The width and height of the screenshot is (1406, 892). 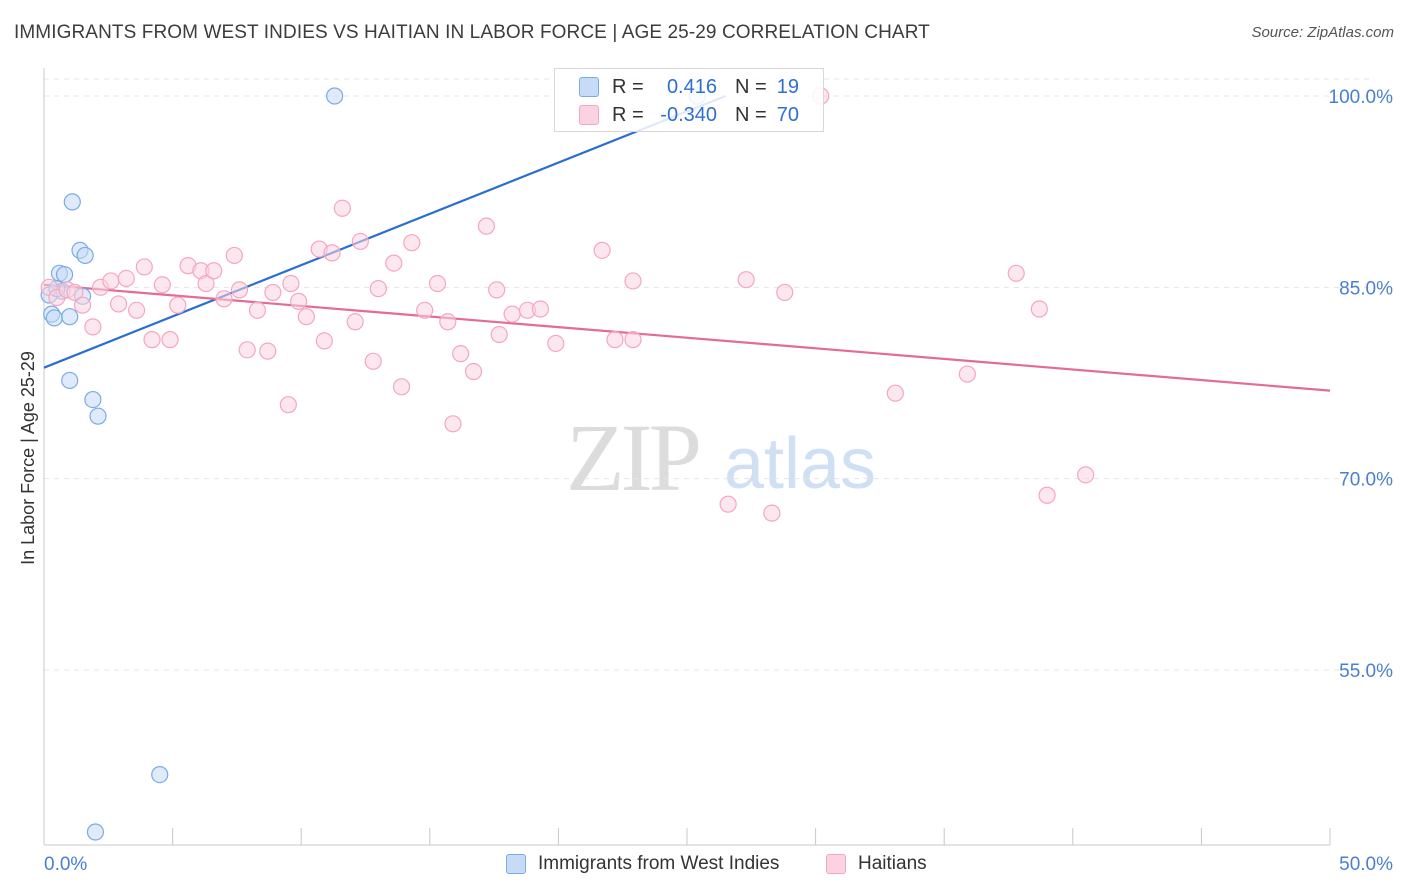 I want to click on source-credit: Source: ZipAtlas.com, so click(x=1322, y=32).